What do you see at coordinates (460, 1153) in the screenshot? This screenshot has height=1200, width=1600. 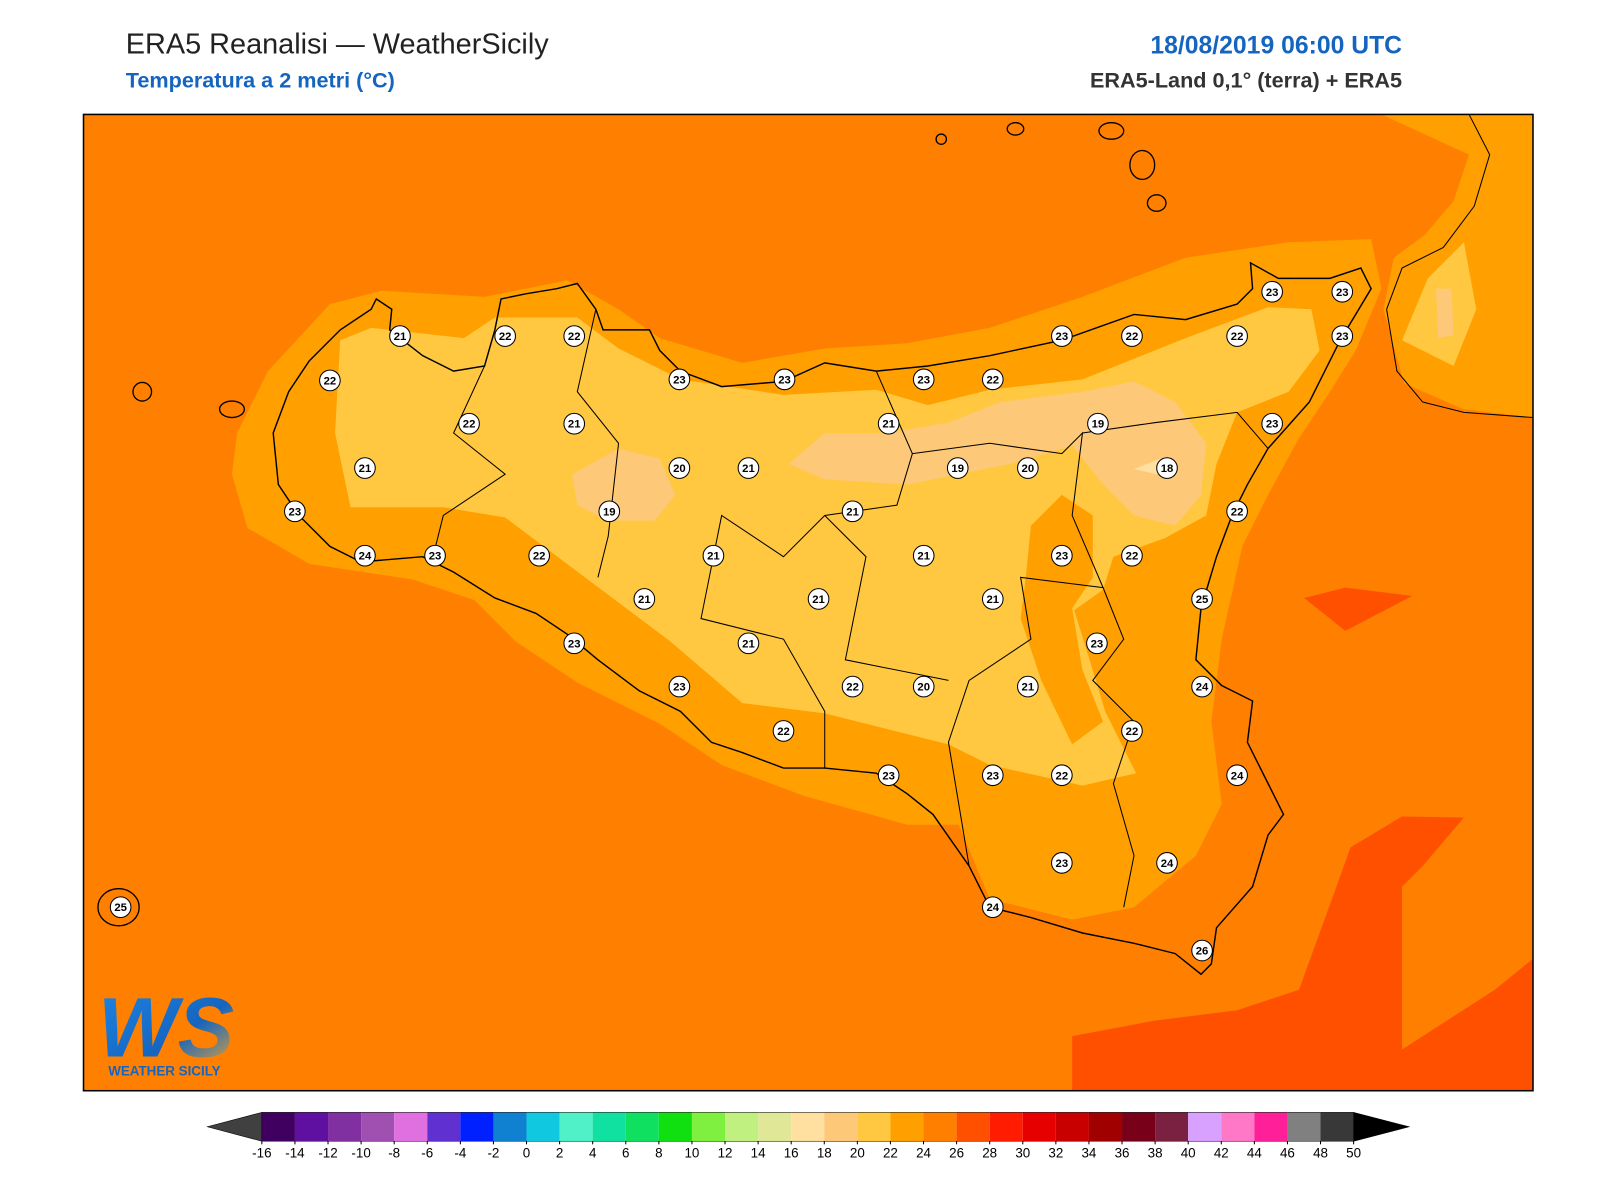 I see `colorbar-tick-label: -4` at bounding box center [460, 1153].